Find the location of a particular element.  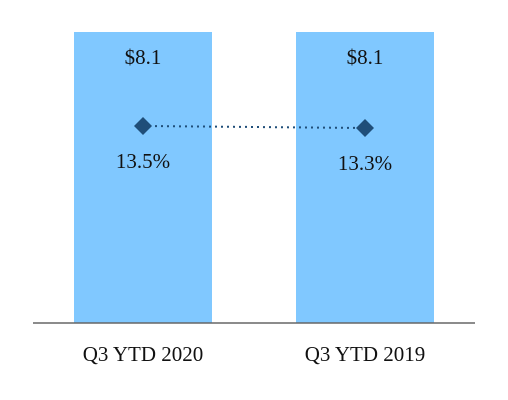

x-tick-label: Q3 YTD 2020 is located at coordinates (143, 354).